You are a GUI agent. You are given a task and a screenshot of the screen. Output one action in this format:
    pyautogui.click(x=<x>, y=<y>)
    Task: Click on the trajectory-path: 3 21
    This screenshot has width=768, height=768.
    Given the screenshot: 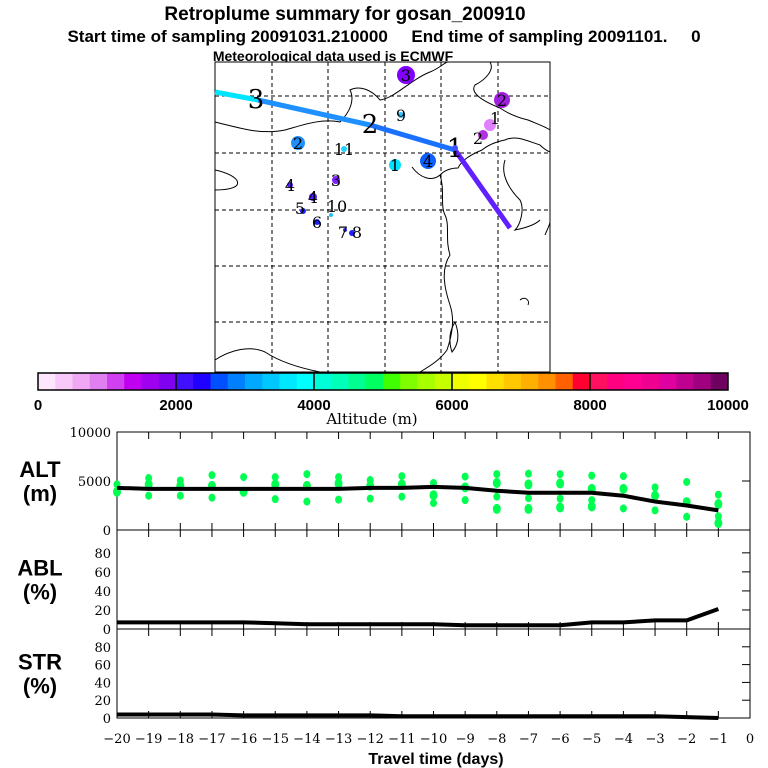 What is the action you would take?
    pyautogui.click(x=363, y=157)
    